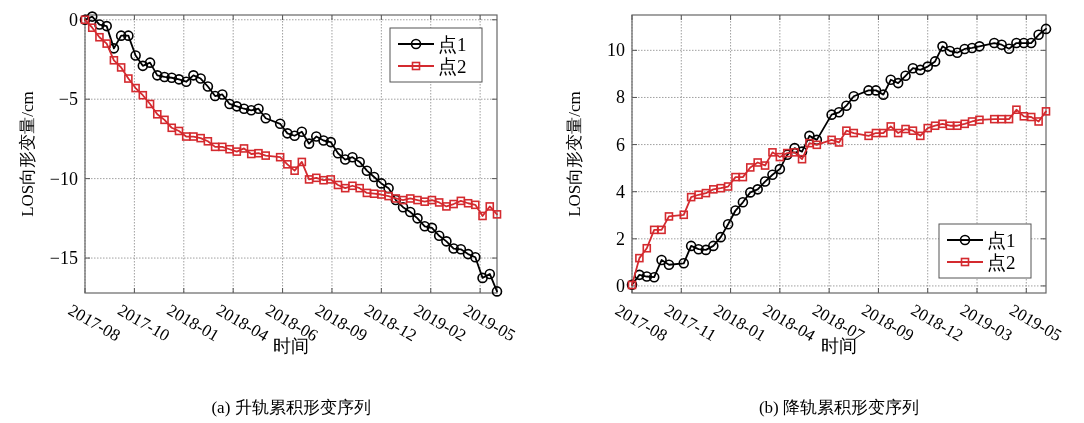 The height and width of the screenshot is (423, 1084). What do you see at coordinates (63, 258) in the screenshot?
I see `y-tick-label: −15` at bounding box center [63, 258].